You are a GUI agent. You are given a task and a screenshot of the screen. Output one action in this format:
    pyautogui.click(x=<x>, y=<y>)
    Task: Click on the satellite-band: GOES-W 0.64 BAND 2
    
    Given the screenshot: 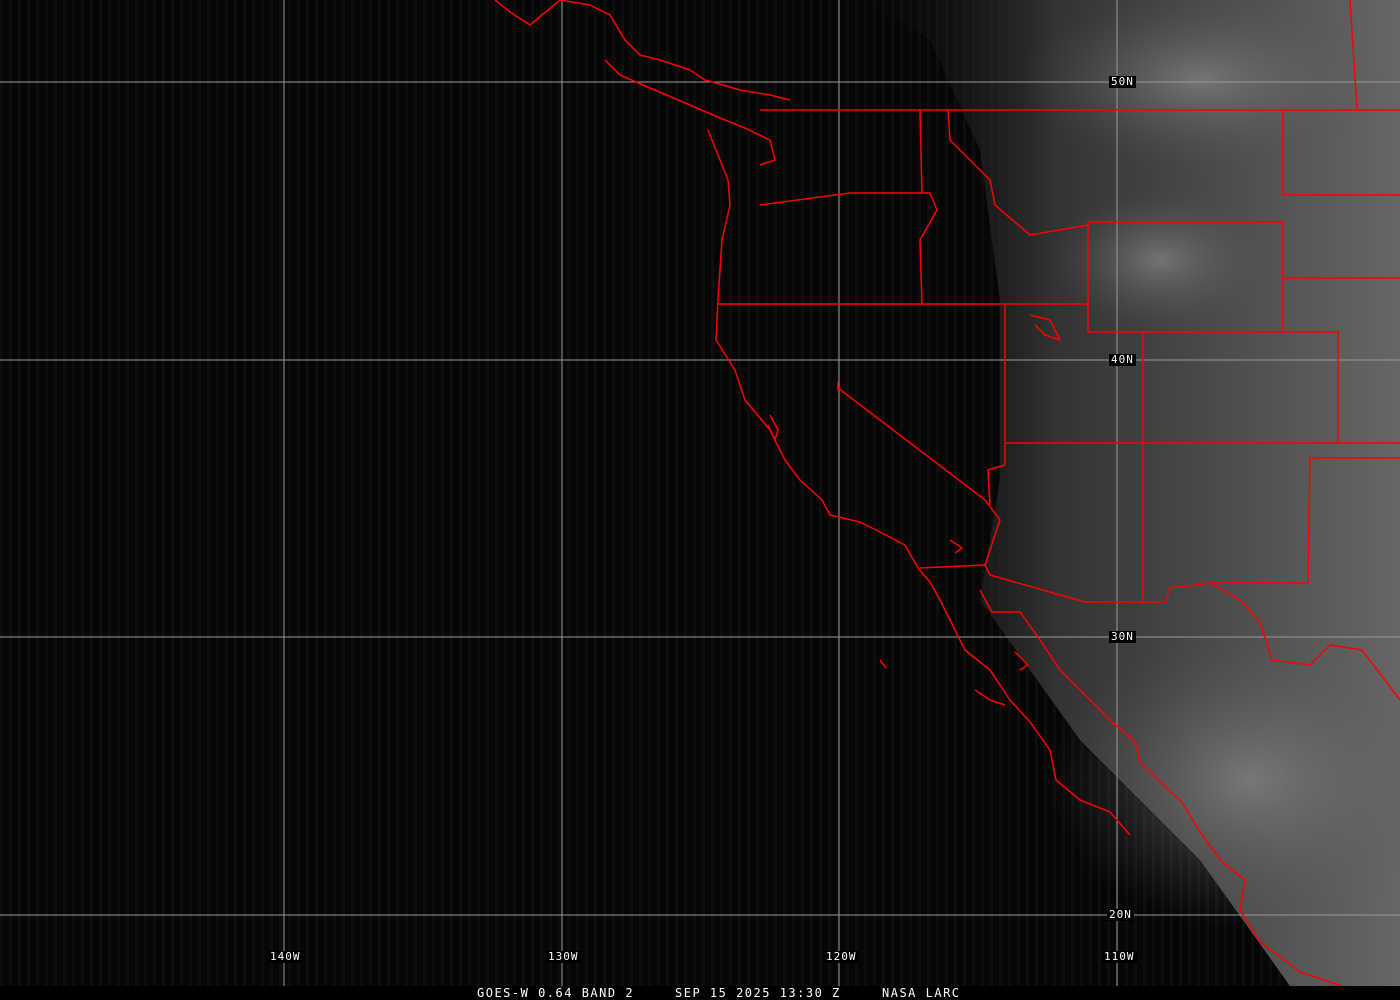 What is the action you would take?
    pyautogui.click(x=556, y=993)
    